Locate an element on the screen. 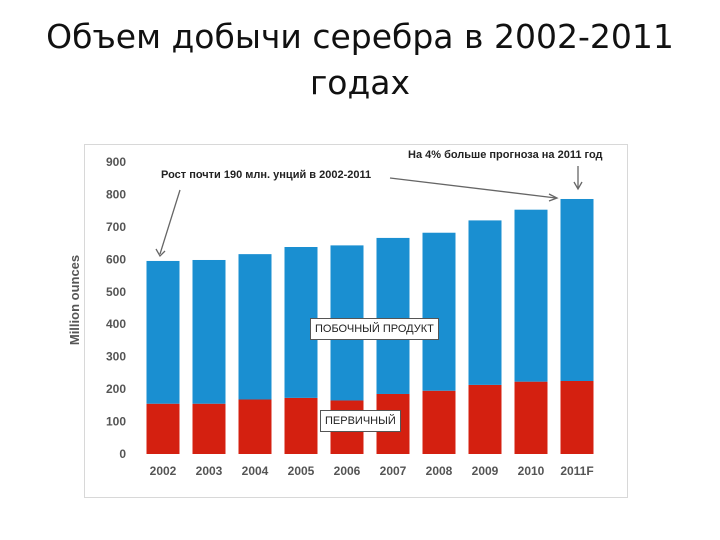 The height and width of the screenshot is (540, 720). y-tick-label: 500 is located at coordinates (116, 292).